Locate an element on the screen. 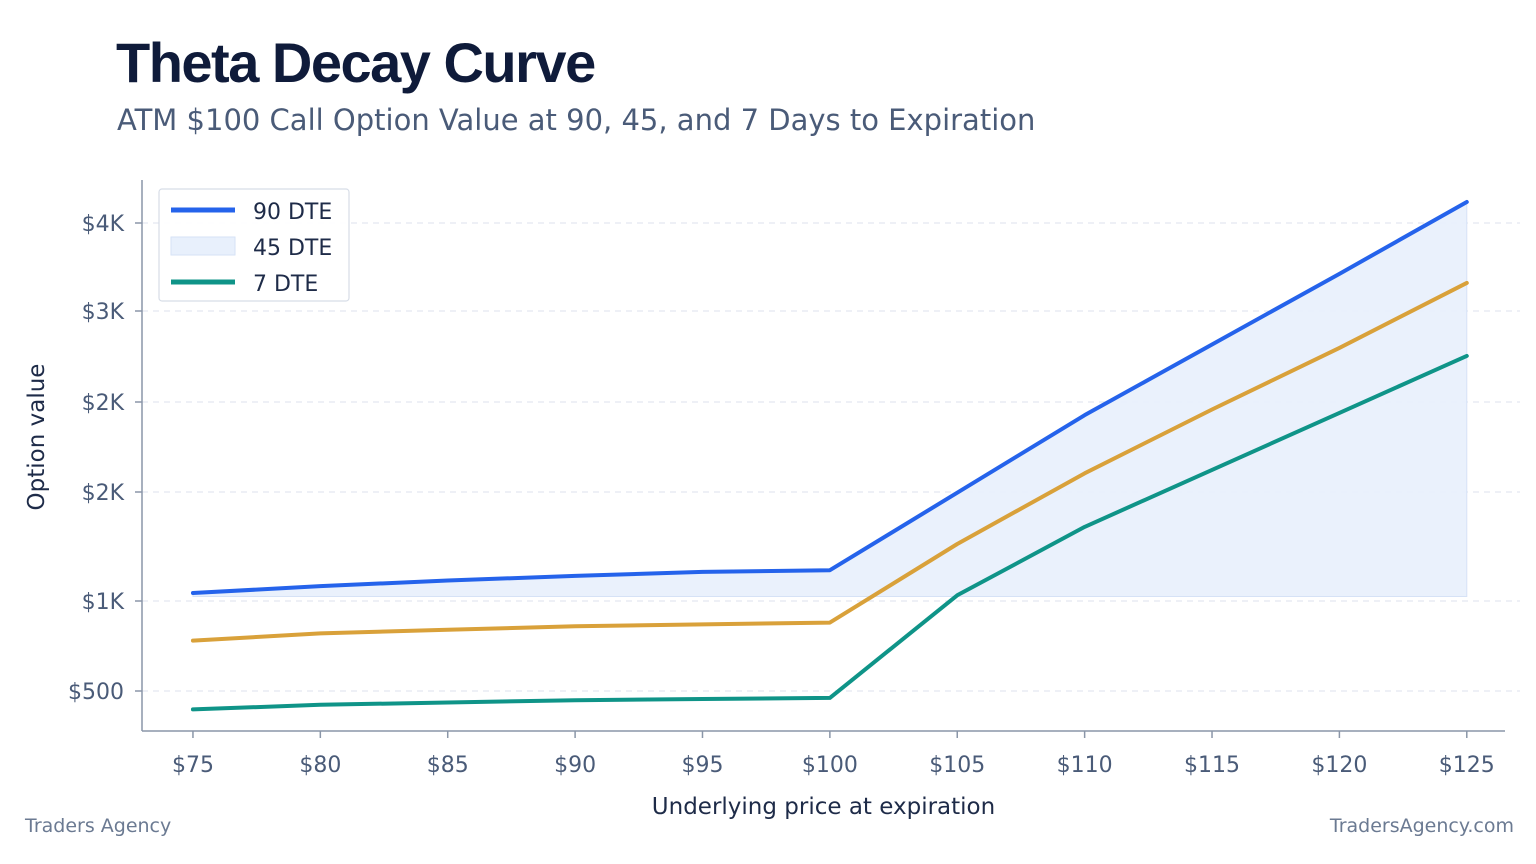  footer-website: TradersAgency.com is located at coordinates (1421, 826).